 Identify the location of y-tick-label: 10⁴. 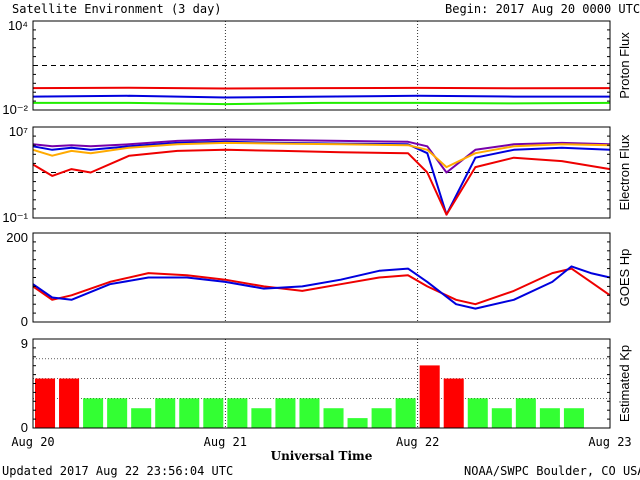
(18, 25).